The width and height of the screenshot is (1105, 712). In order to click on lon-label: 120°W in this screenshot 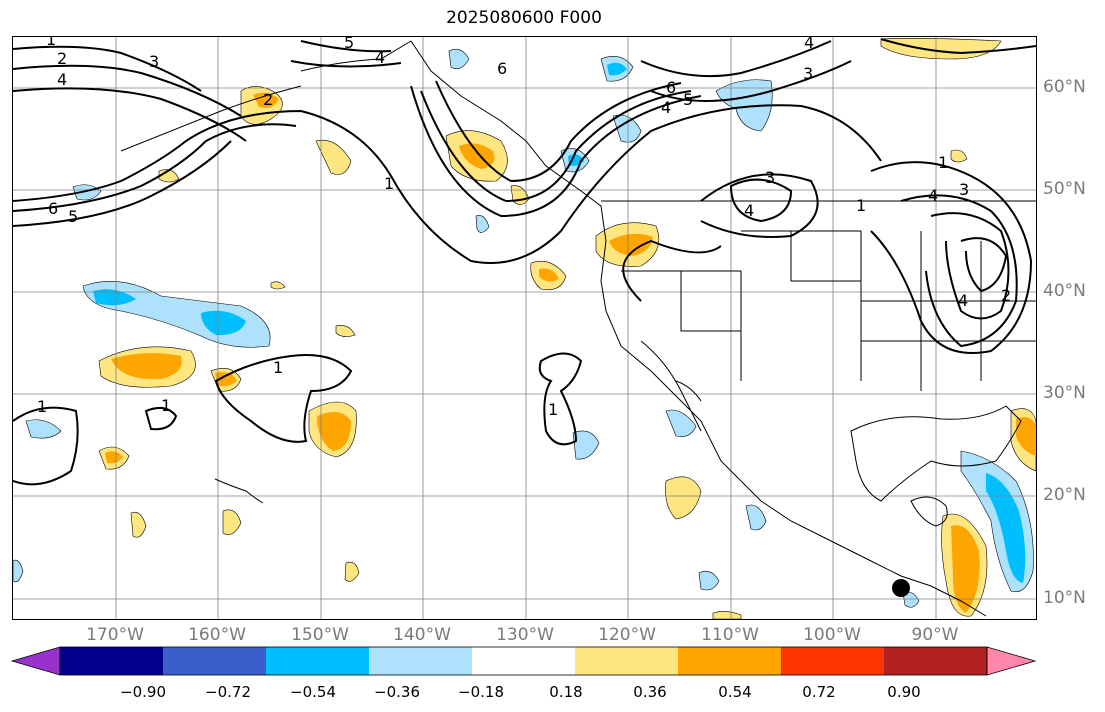, I will do `click(627, 635)`.